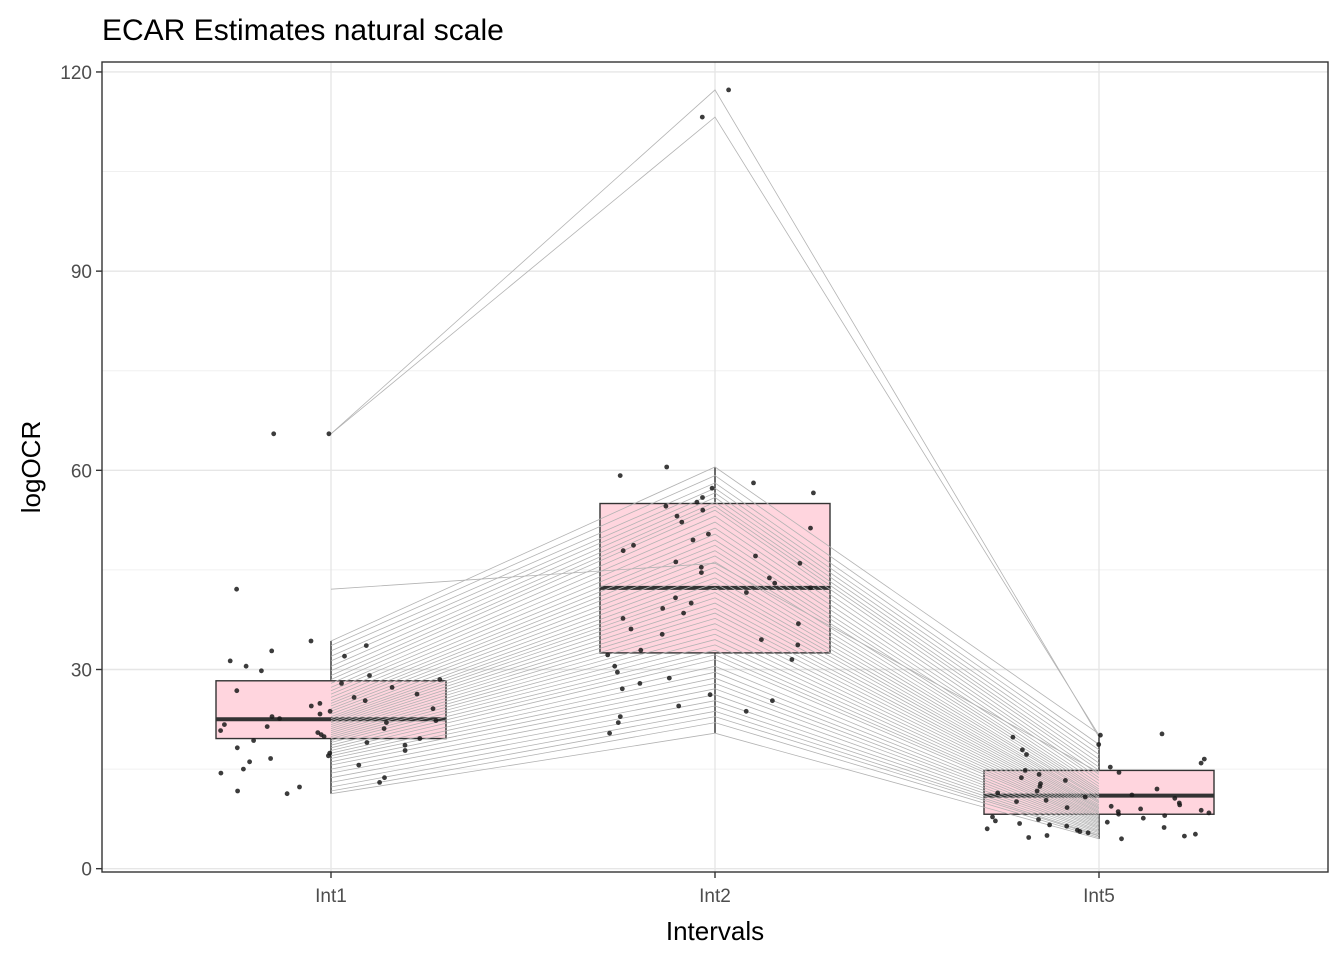 The image size is (1344, 960). I want to click on y-axis: 0 30 60 90 120, so click(81, 472).